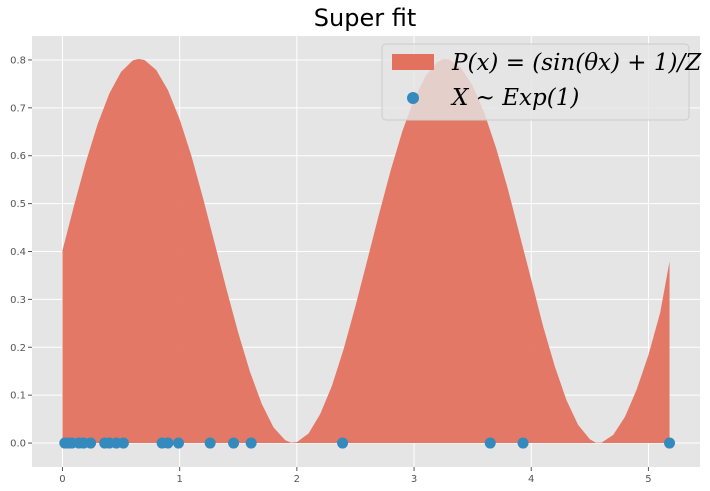  I want to click on x-axis: 0 1 2 3 4 5, so click(355, 476).